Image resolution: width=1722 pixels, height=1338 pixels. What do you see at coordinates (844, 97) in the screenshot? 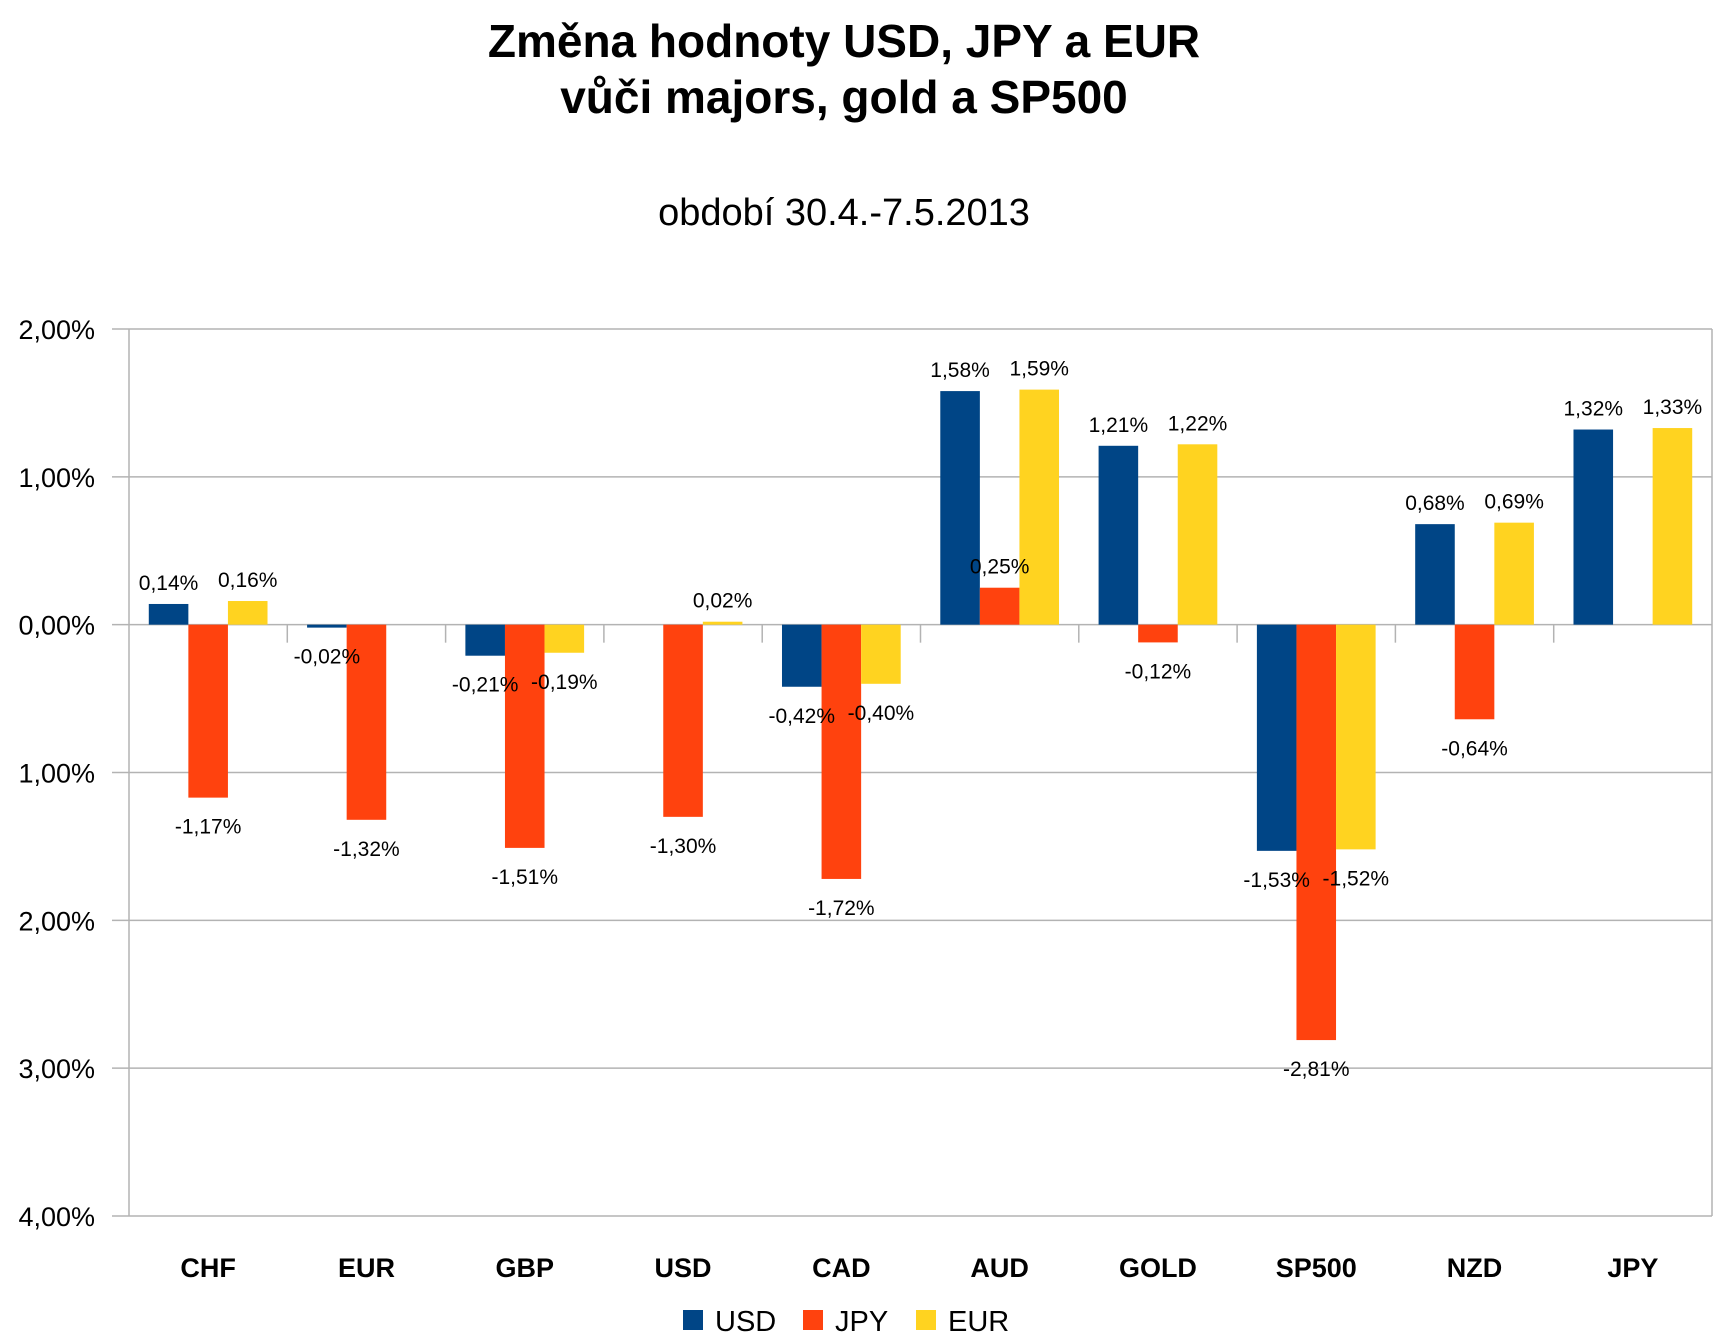
I see `chart-title-line-2: vůči majors, gold a SP500` at bounding box center [844, 97].